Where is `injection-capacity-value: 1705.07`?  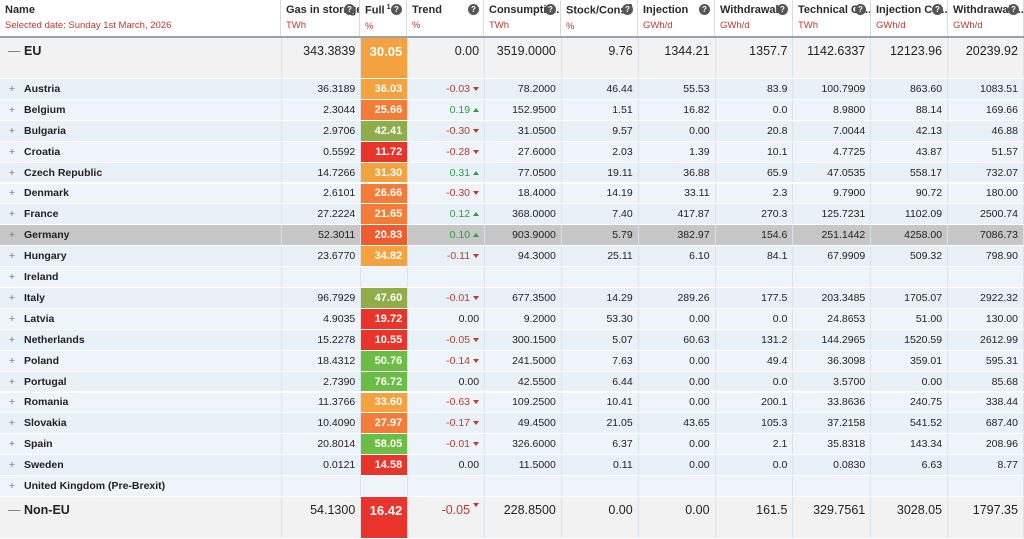
injection-capacity-value: 1705.07 is located at coordinates (910, 298).